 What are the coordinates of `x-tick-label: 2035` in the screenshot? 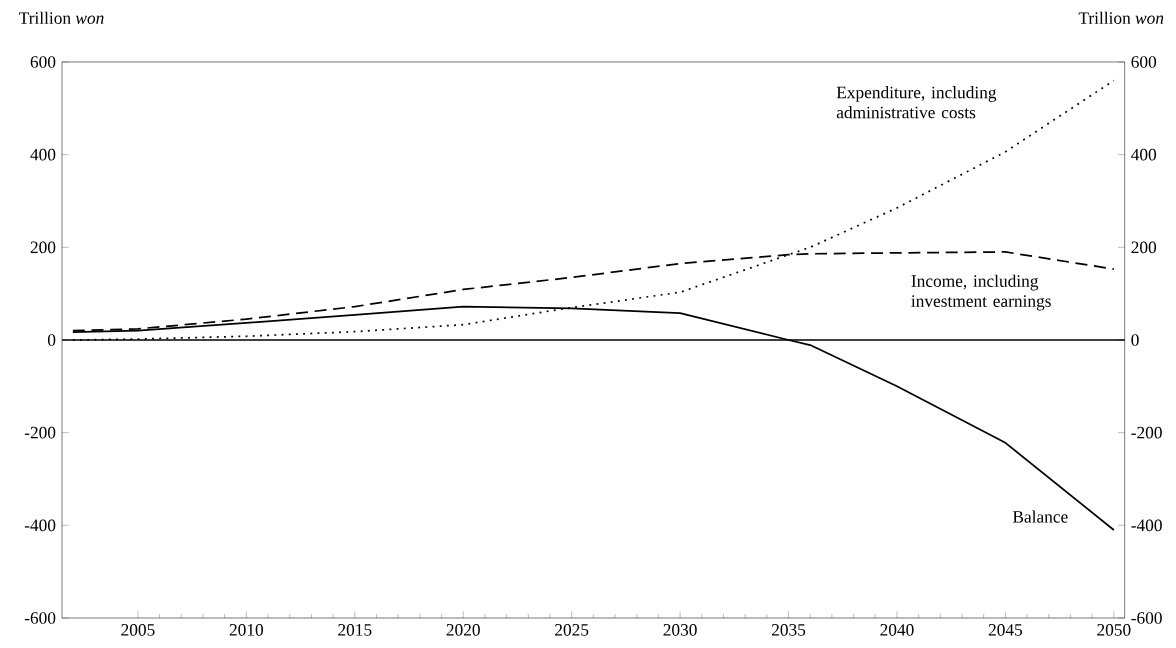 It's located at (788, 630).